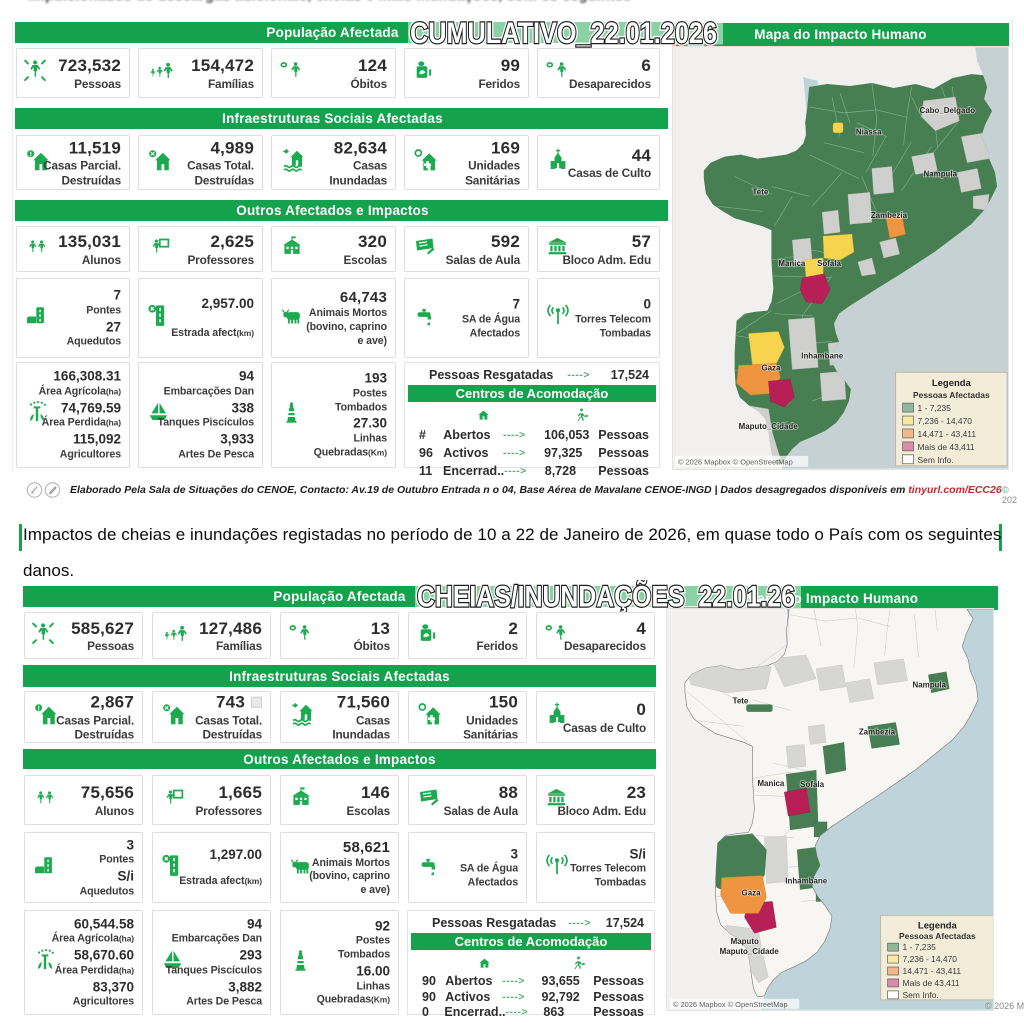 The height and width of the screenshot is (1024, 1024). Describe the element at coordinates (948, 110) in the screenshot. I see `svg-text: Cabo_Delgado` at that location.